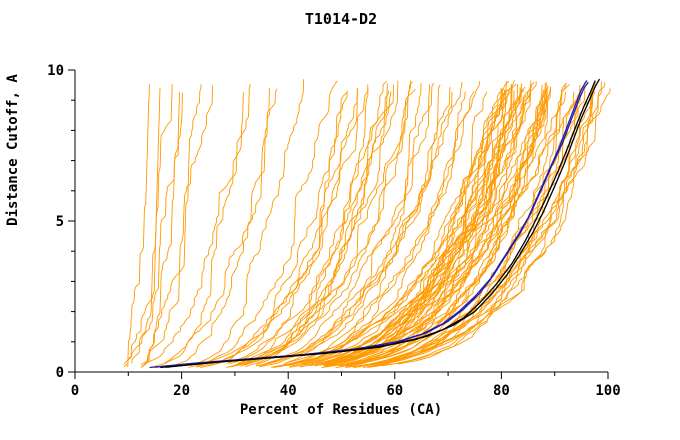 The height and width of the screenshot is (440, 680). Describe the element at coordinates (75, 391) in the screenshot. I see `x-tick-label: 0` at that location.